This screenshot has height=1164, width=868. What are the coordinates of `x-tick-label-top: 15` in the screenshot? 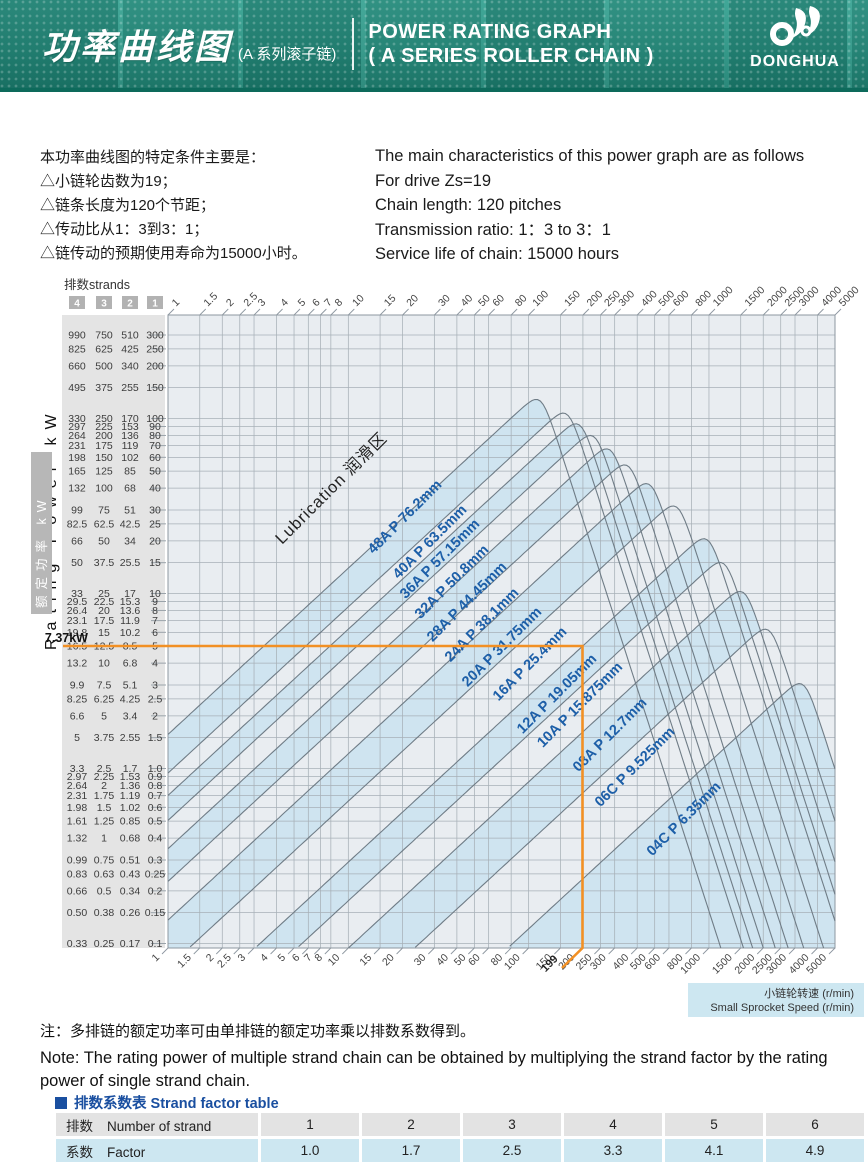 It's located at (390, 300).